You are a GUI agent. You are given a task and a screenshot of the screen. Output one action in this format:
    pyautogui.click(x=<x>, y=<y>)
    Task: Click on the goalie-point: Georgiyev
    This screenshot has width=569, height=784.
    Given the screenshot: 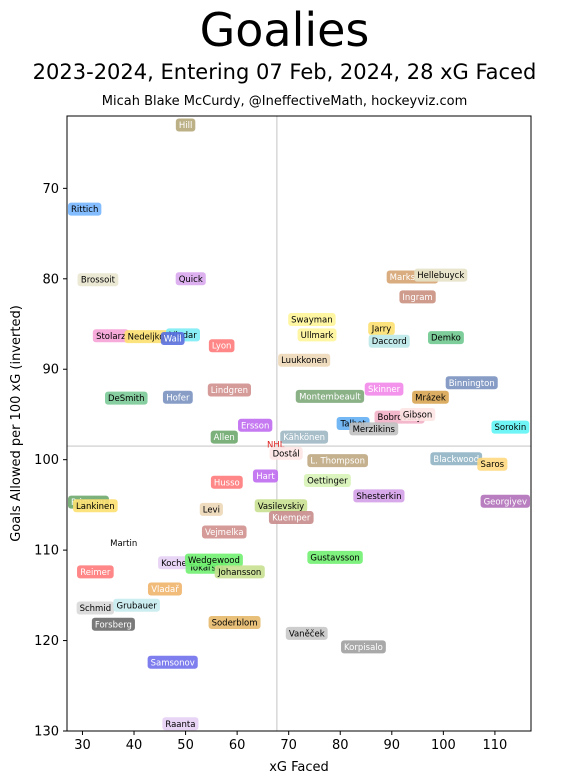 What is the action you would take?
    pyautogui.click(x=505, y=501)
    